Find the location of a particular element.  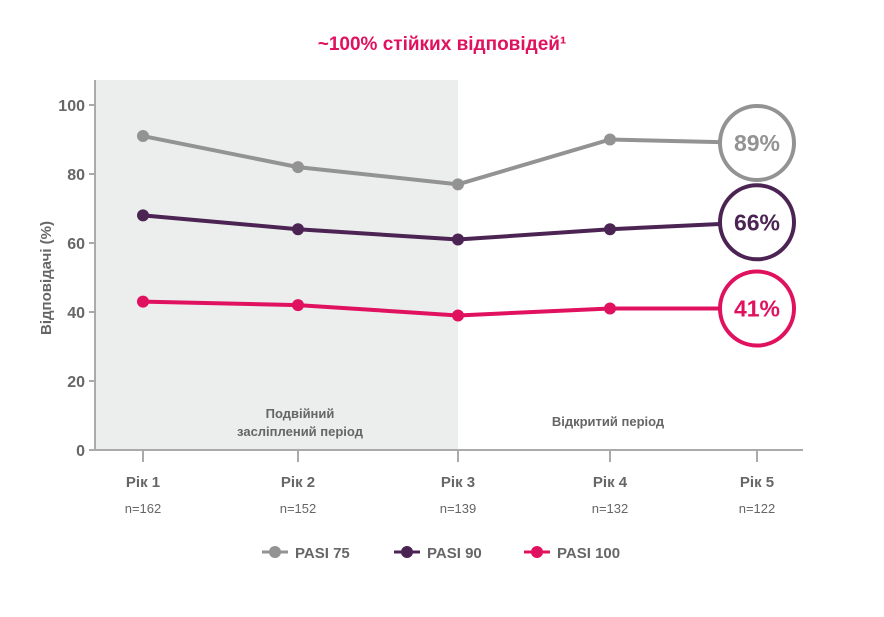

x-tick-label: Рік 5 is located at coordinates (757, 482).